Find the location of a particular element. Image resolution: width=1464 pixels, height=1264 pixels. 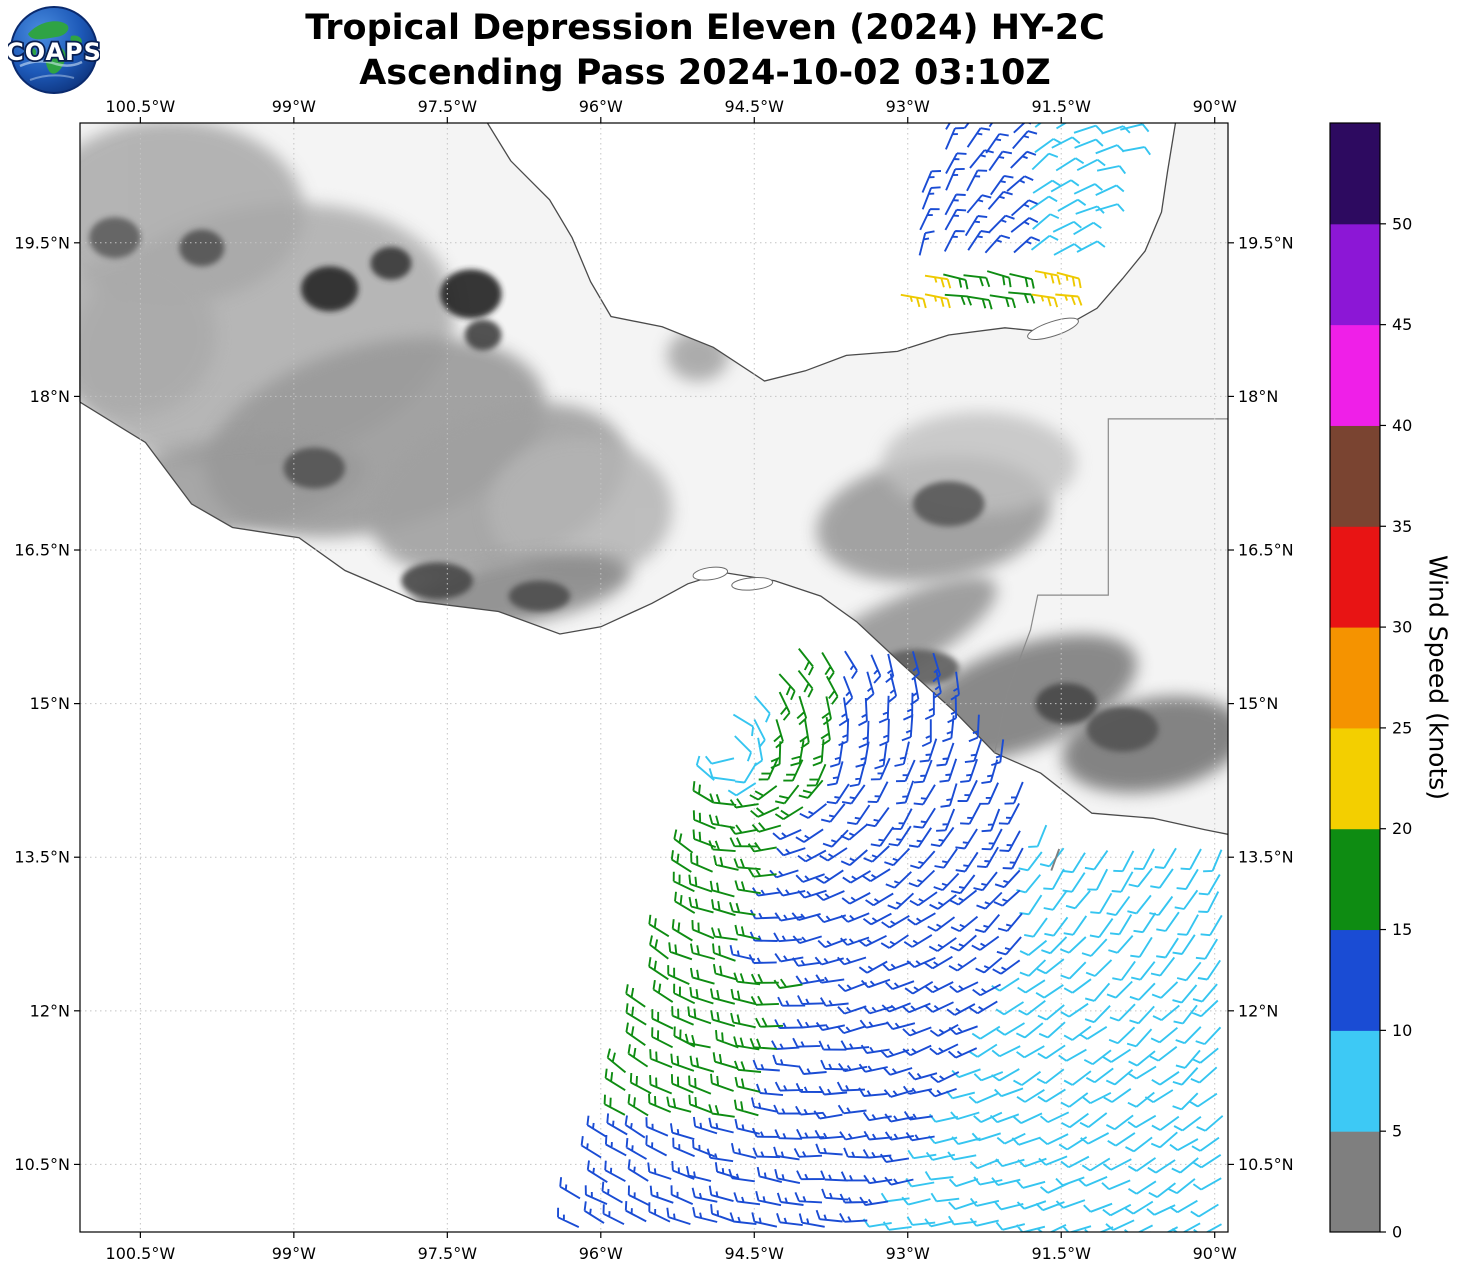

country-borders is located at coordinates (1111, 585).